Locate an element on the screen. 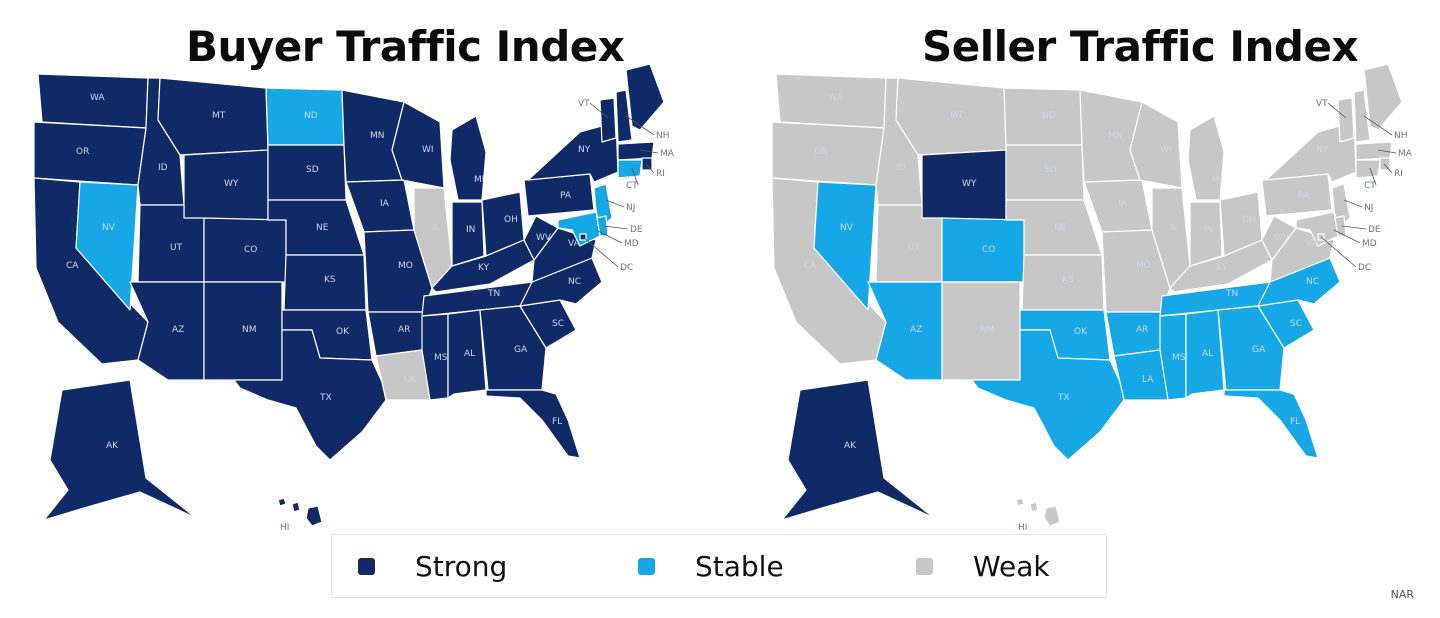 The image size is (1440, 618). seller-label-sd: SD is located at coordinates (1050, 170).